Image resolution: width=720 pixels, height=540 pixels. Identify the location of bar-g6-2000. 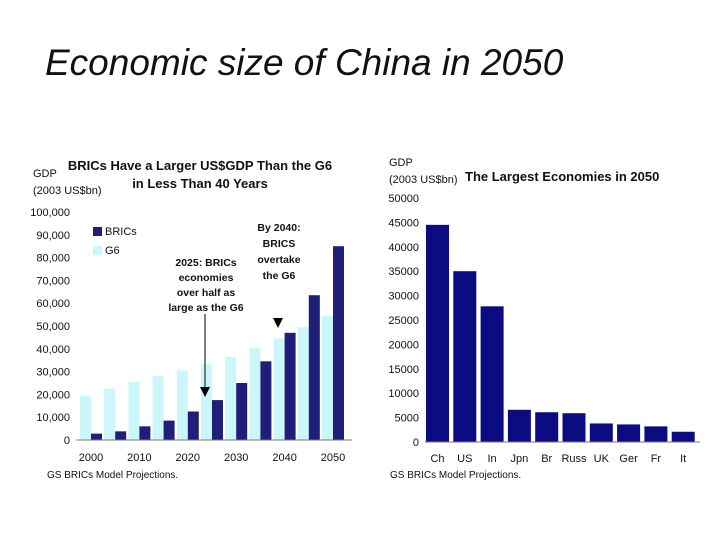
(85, 417).